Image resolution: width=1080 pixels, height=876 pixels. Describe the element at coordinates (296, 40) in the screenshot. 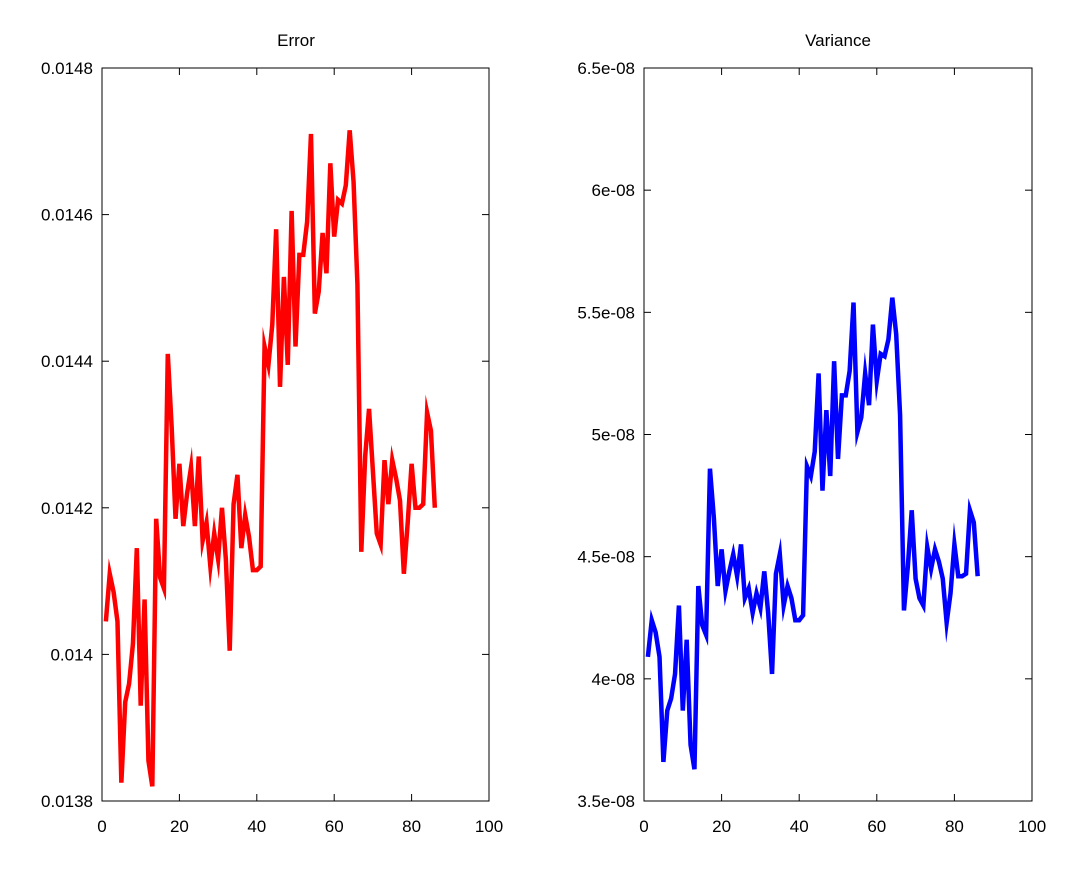

I see `error-chart-title: Error` at that location.